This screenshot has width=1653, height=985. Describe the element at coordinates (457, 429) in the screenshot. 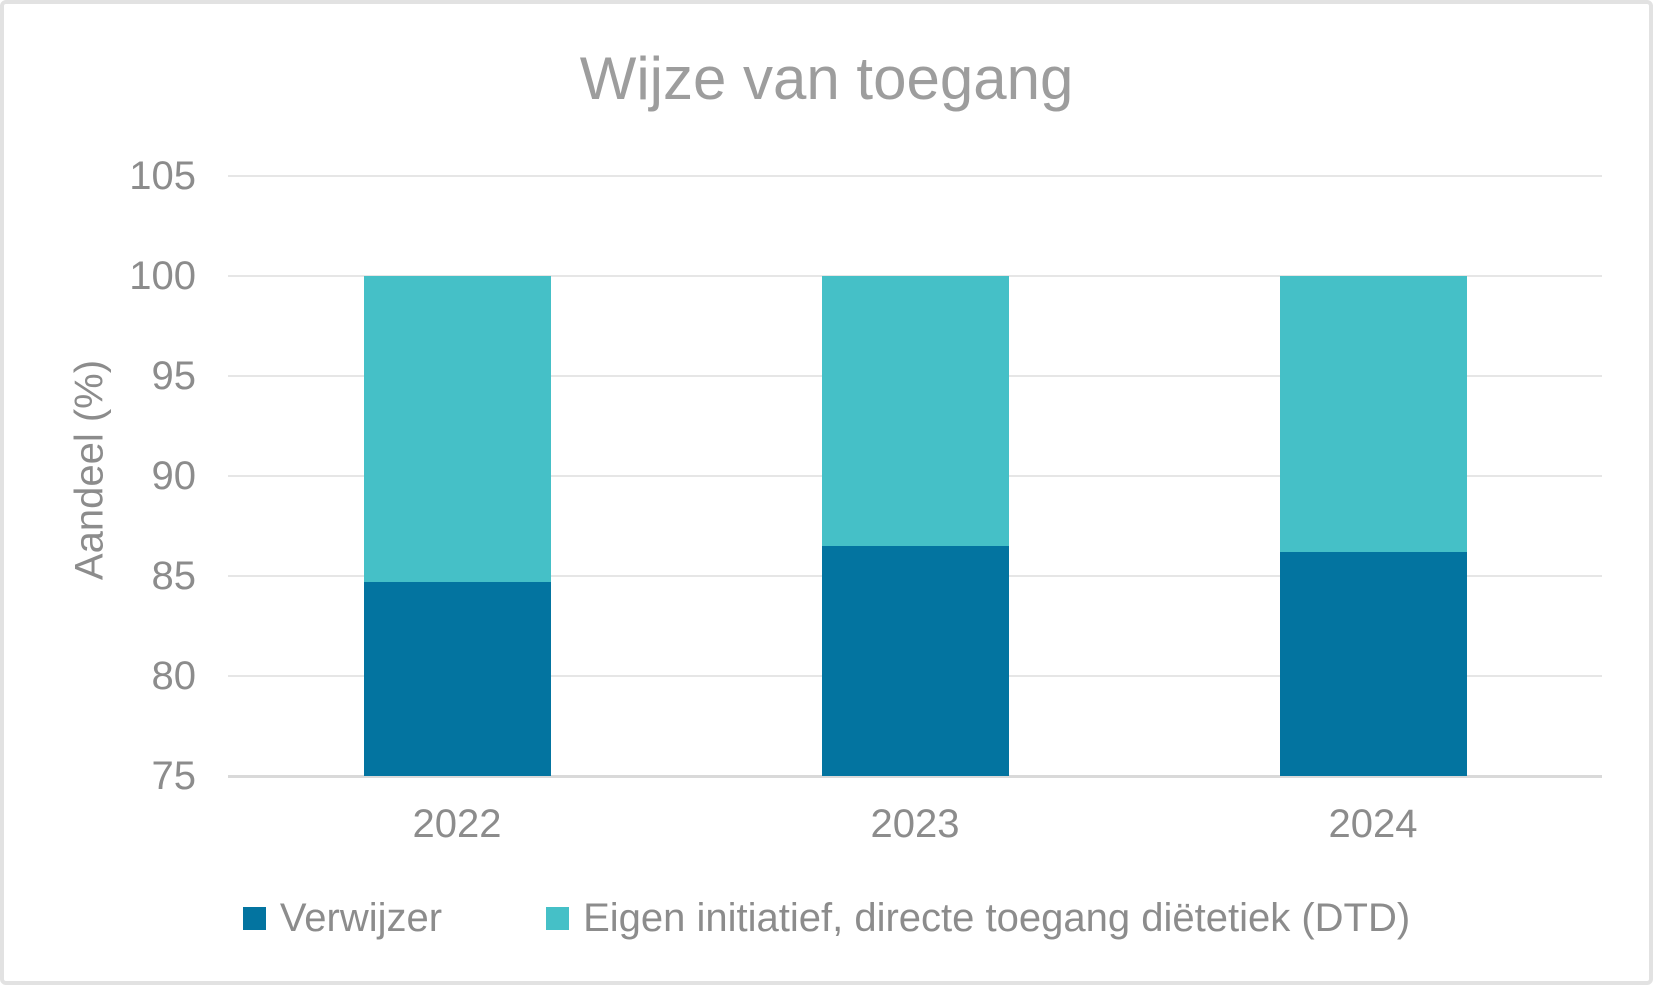

I see `bar-segment-eigen-initiatief-2022` at that location.